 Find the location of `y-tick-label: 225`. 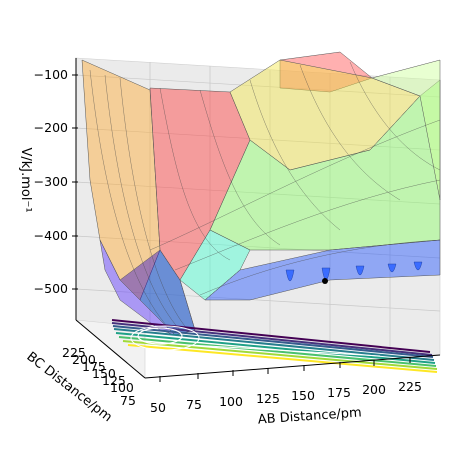

y-tick-label: 225 is located at coordinates (74, 352).